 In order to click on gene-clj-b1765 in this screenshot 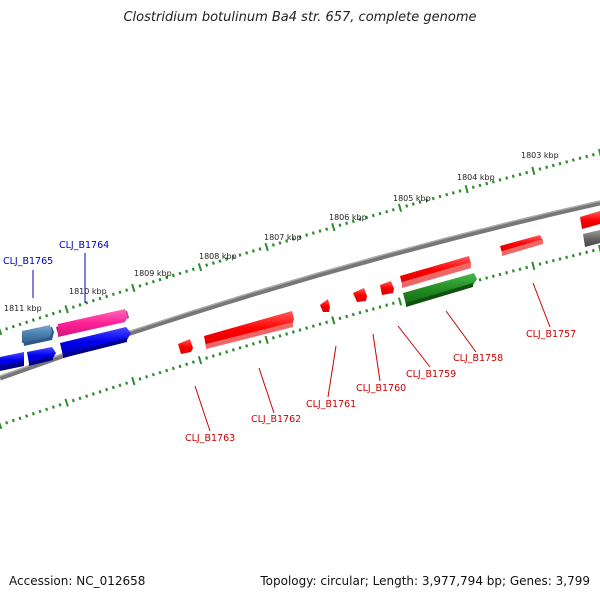, I will do `click(38, 335)`.